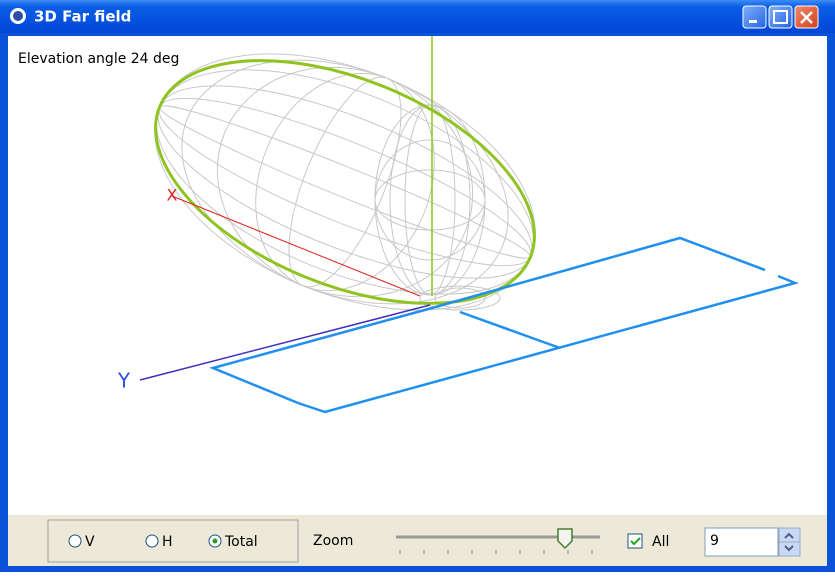  What do you see at coordinates (754, 17) in the screenshot?
I see `minimize-button` at bounding box center [754, 17].